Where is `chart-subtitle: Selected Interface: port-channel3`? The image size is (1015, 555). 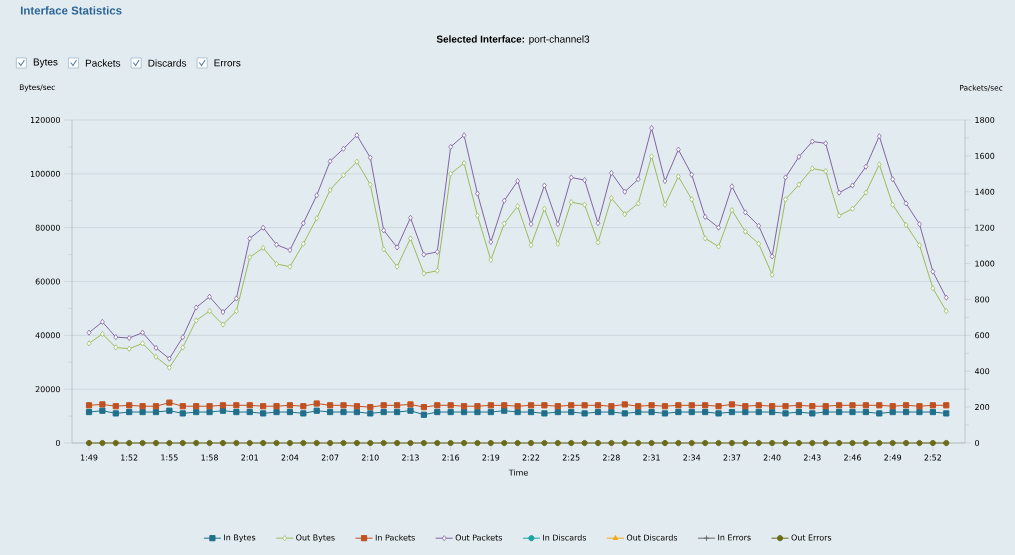
chart-subtitle: Selected Interface: port-channel3 is located at coordinates (513, 40).